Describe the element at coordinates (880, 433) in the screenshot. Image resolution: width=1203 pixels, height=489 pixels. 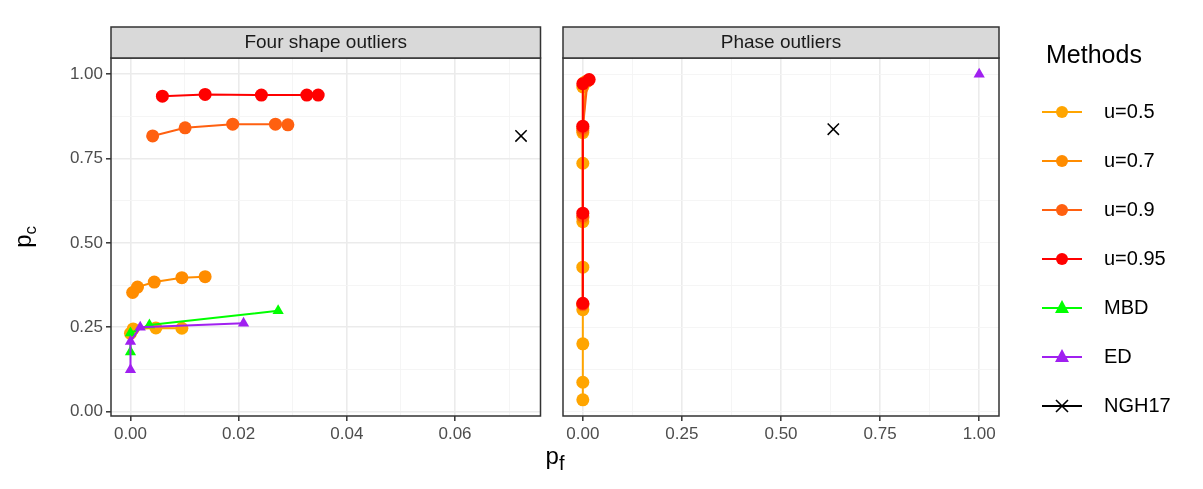
I see `x-tick-label: 0.75` at that location.